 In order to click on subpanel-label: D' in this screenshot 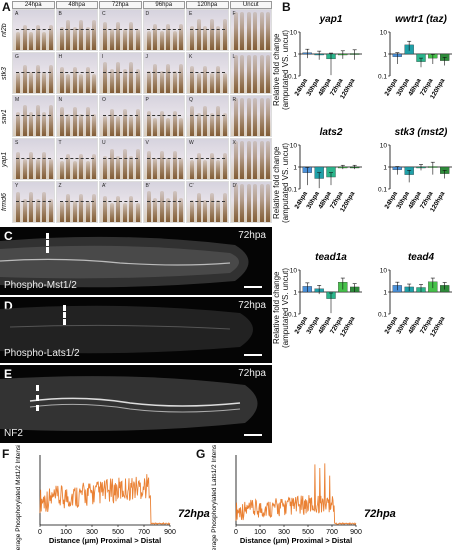, I will do `click(235, 186)`.